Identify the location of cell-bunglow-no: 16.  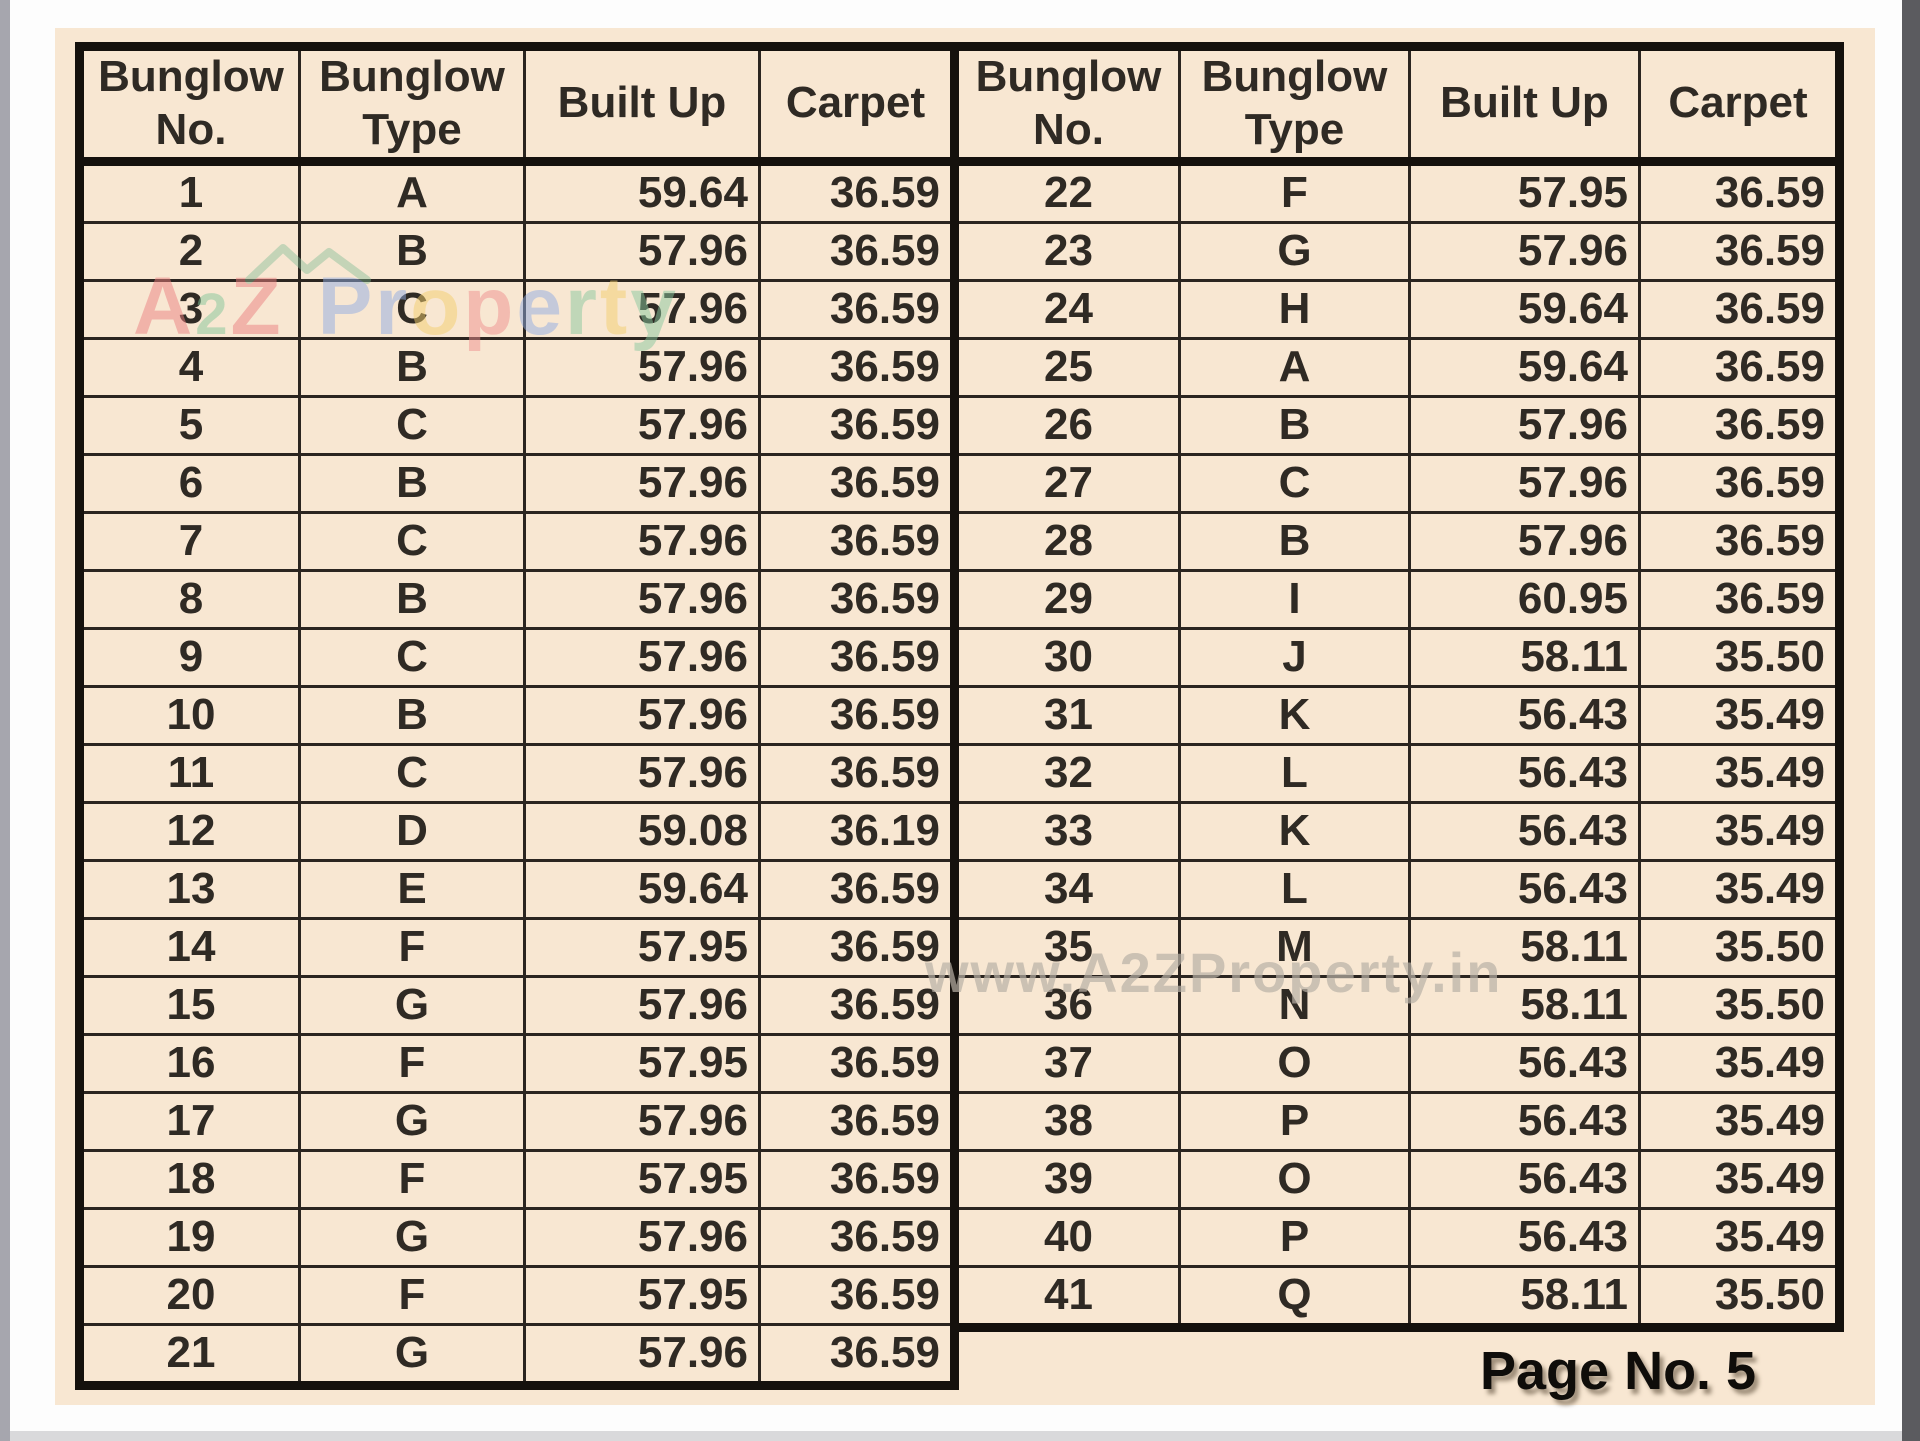
(189, 1063).